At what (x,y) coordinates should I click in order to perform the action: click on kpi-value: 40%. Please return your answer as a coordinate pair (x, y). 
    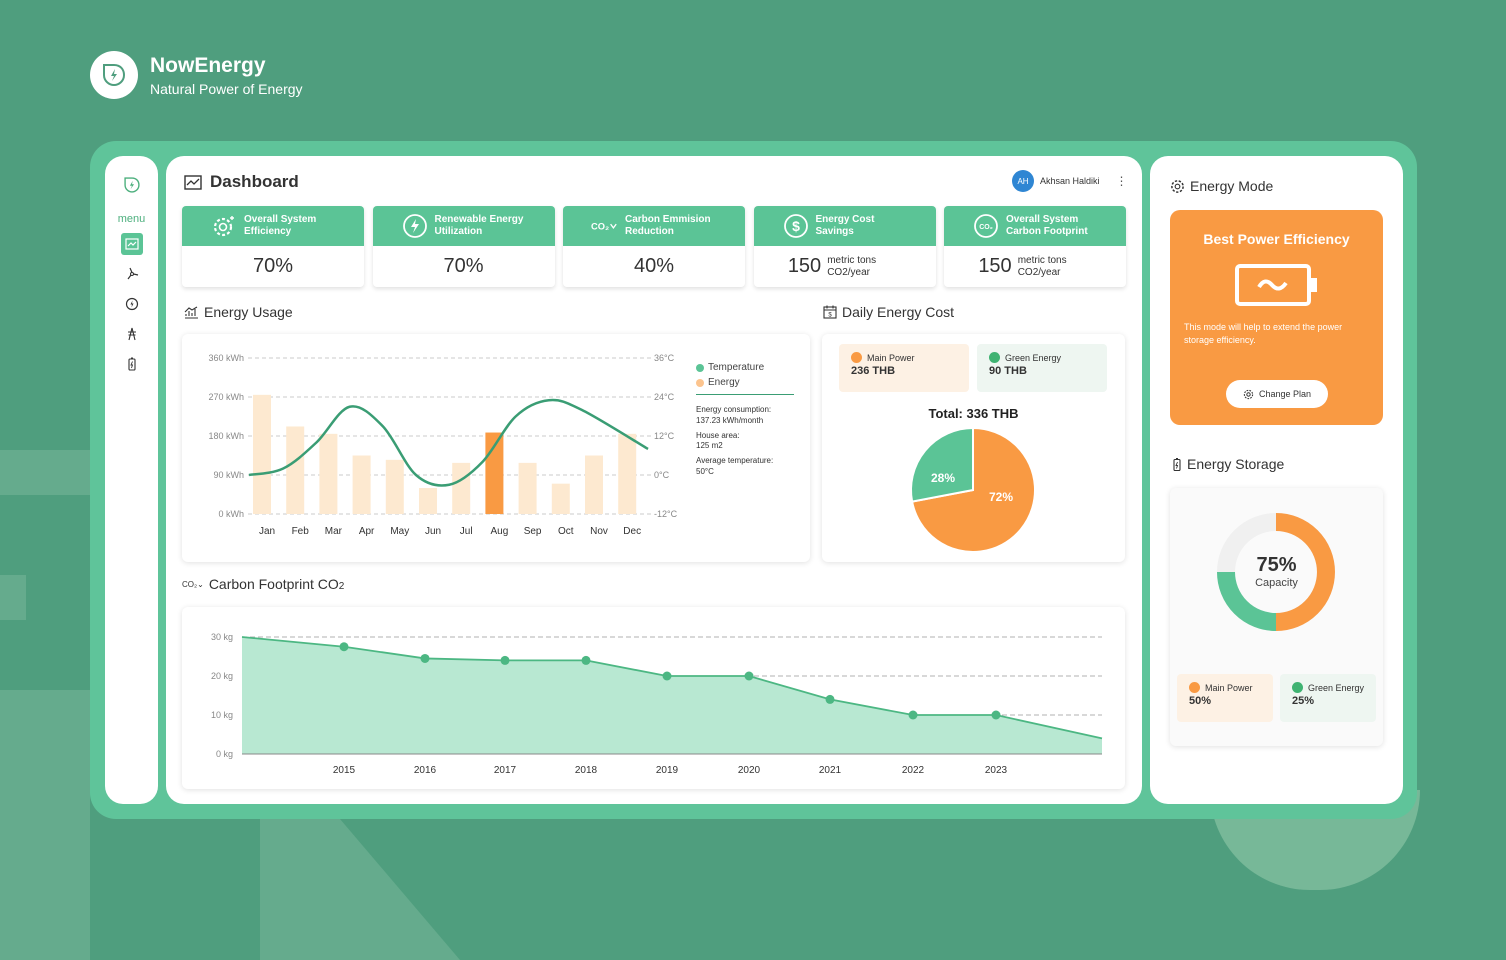
    Looking at the image, I should click on (654, 266).